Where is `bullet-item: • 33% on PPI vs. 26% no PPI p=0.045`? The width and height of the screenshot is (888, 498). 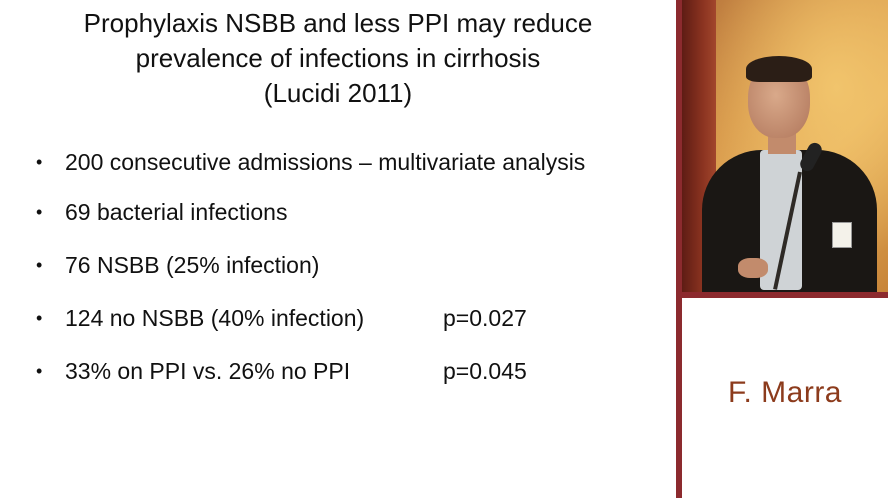 bullet-item: • 33% on PPI vs. 26% no PPI p=0.045 is located at coordinates (346, 371).